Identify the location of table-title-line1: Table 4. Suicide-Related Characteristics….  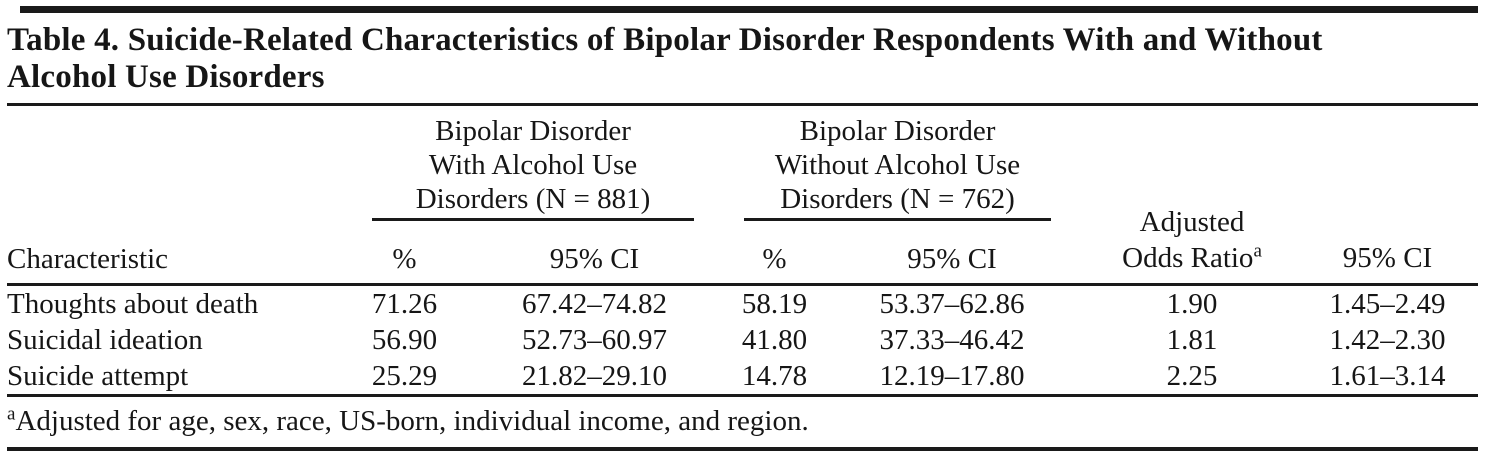
(665, 40).